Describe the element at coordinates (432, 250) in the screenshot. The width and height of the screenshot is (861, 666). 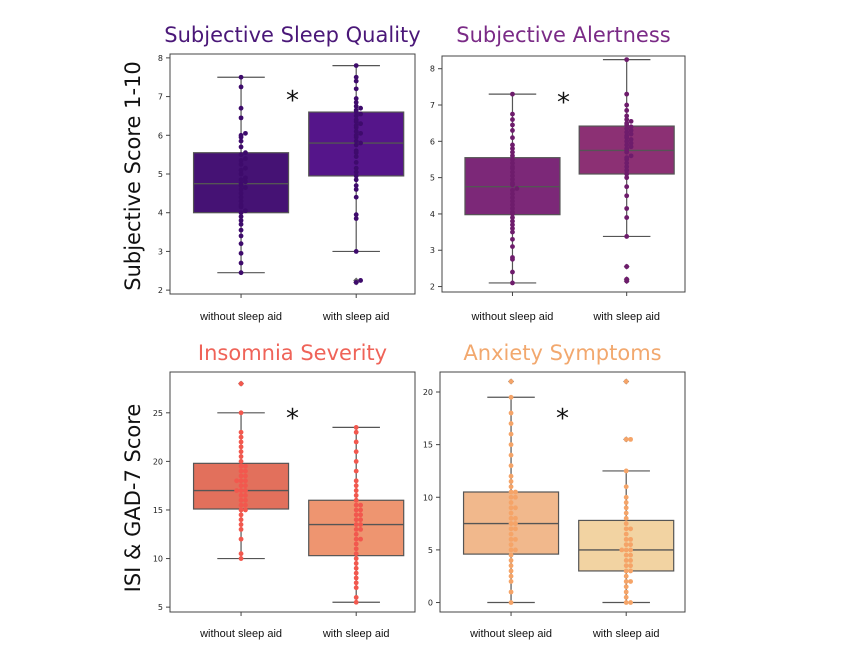
I see `y-tick-label: 3` at that location.